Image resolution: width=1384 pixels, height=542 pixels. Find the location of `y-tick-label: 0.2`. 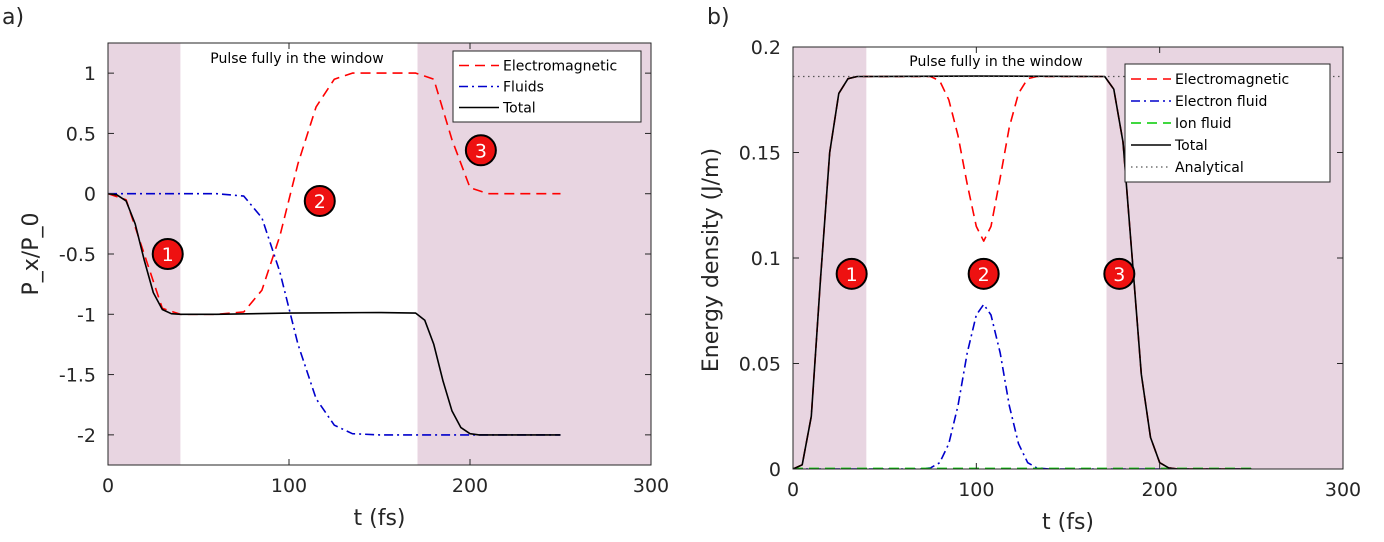

y-tick-label: 0.2 is located at coordinates (766, 48).